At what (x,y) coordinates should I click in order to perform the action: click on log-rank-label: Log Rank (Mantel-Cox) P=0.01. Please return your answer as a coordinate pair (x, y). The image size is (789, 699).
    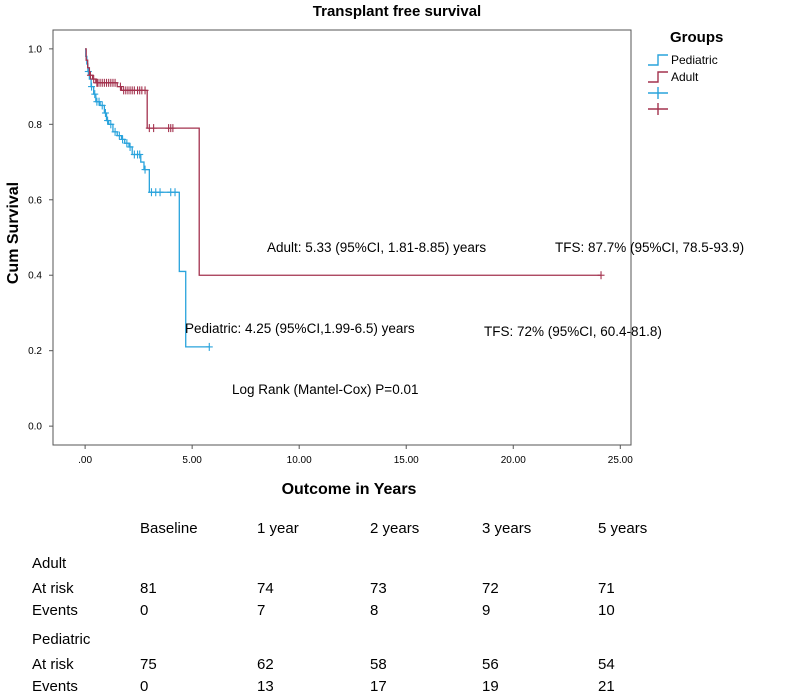
    Looking at the image, I should click on (325, 389).